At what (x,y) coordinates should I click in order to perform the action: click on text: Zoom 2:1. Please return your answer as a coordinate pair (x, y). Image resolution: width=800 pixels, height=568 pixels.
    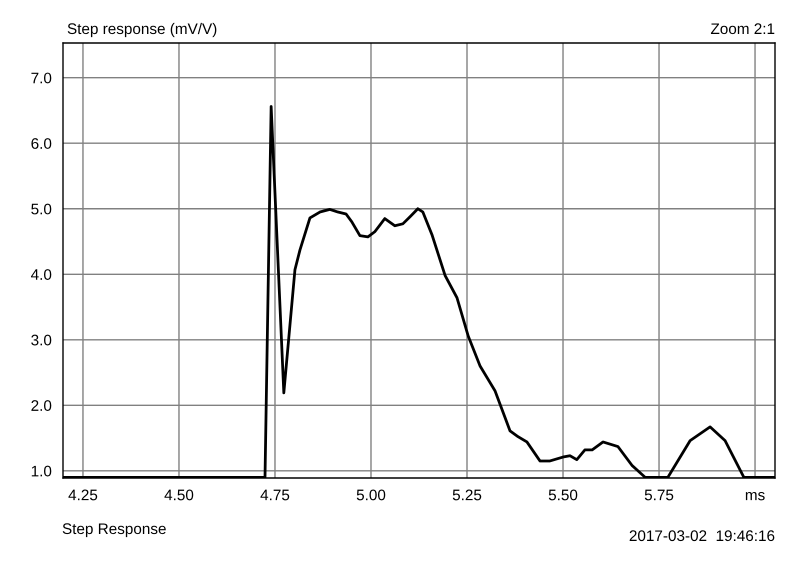
    Looking at the image, I should click on (742, 28).